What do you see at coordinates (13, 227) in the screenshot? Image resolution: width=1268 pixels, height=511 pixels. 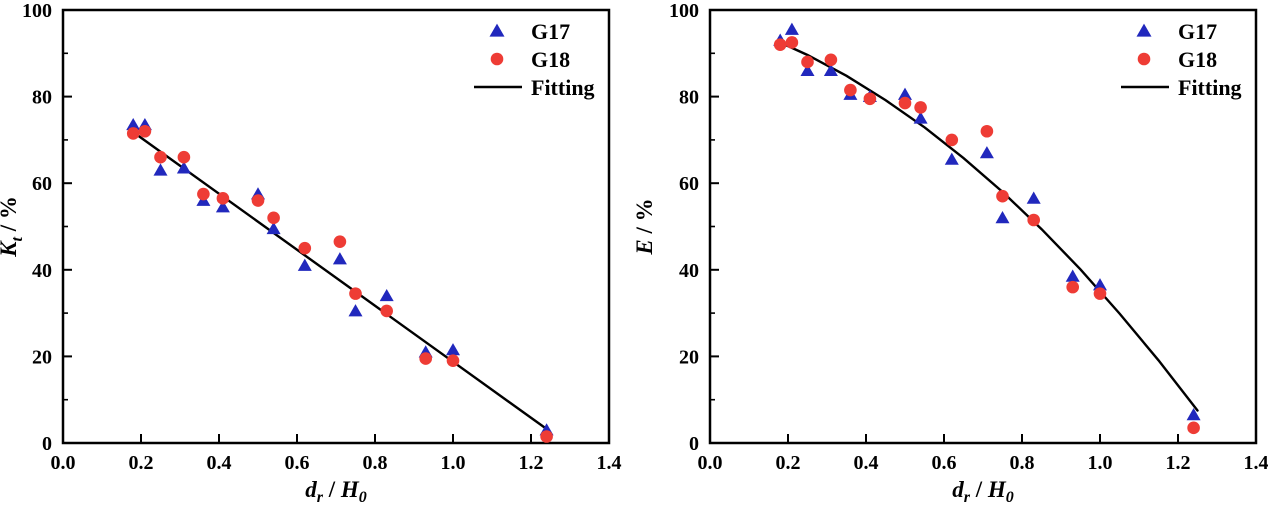 I see `y-axis-title: Kt / %` at bounding box center [13, 227].